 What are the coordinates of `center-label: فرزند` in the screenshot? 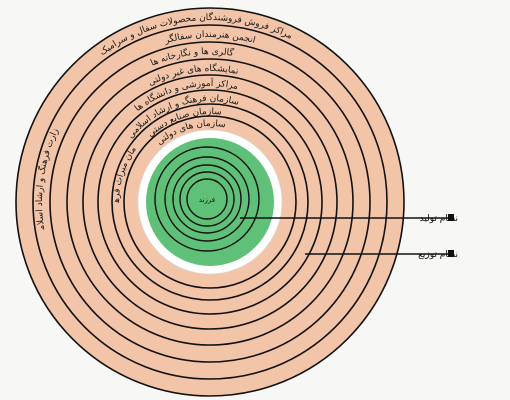 It's located at (207, 200).